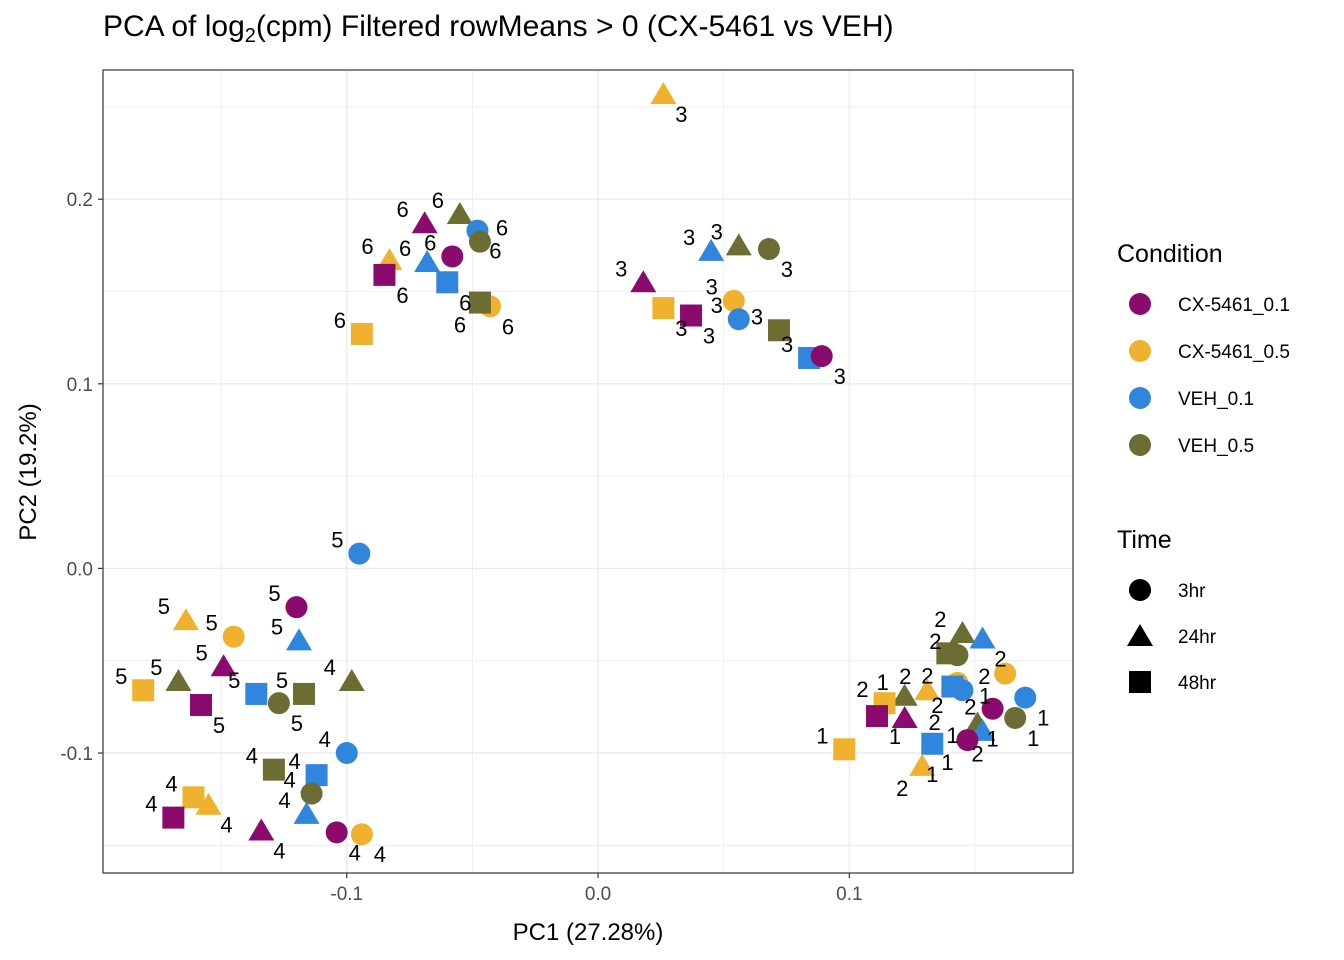 The height and width of the screenshot is (960, 1344). What do you see at coordinates (598, 894) in the screenshot?
I see `x-tick-label: 0.0` at bounding box center [598, 894].